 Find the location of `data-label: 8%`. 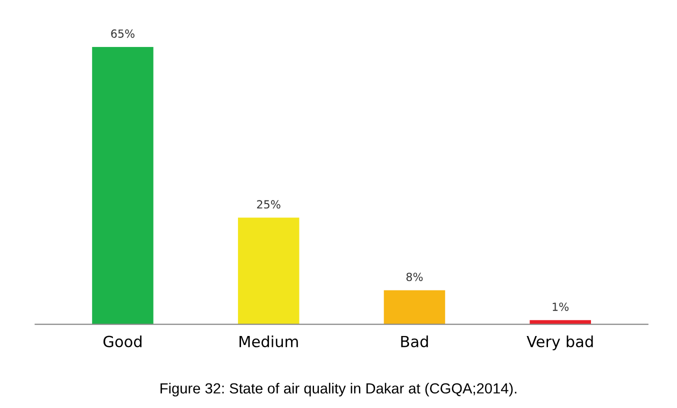

data-label: 8% is located at coordinates (414, 277).